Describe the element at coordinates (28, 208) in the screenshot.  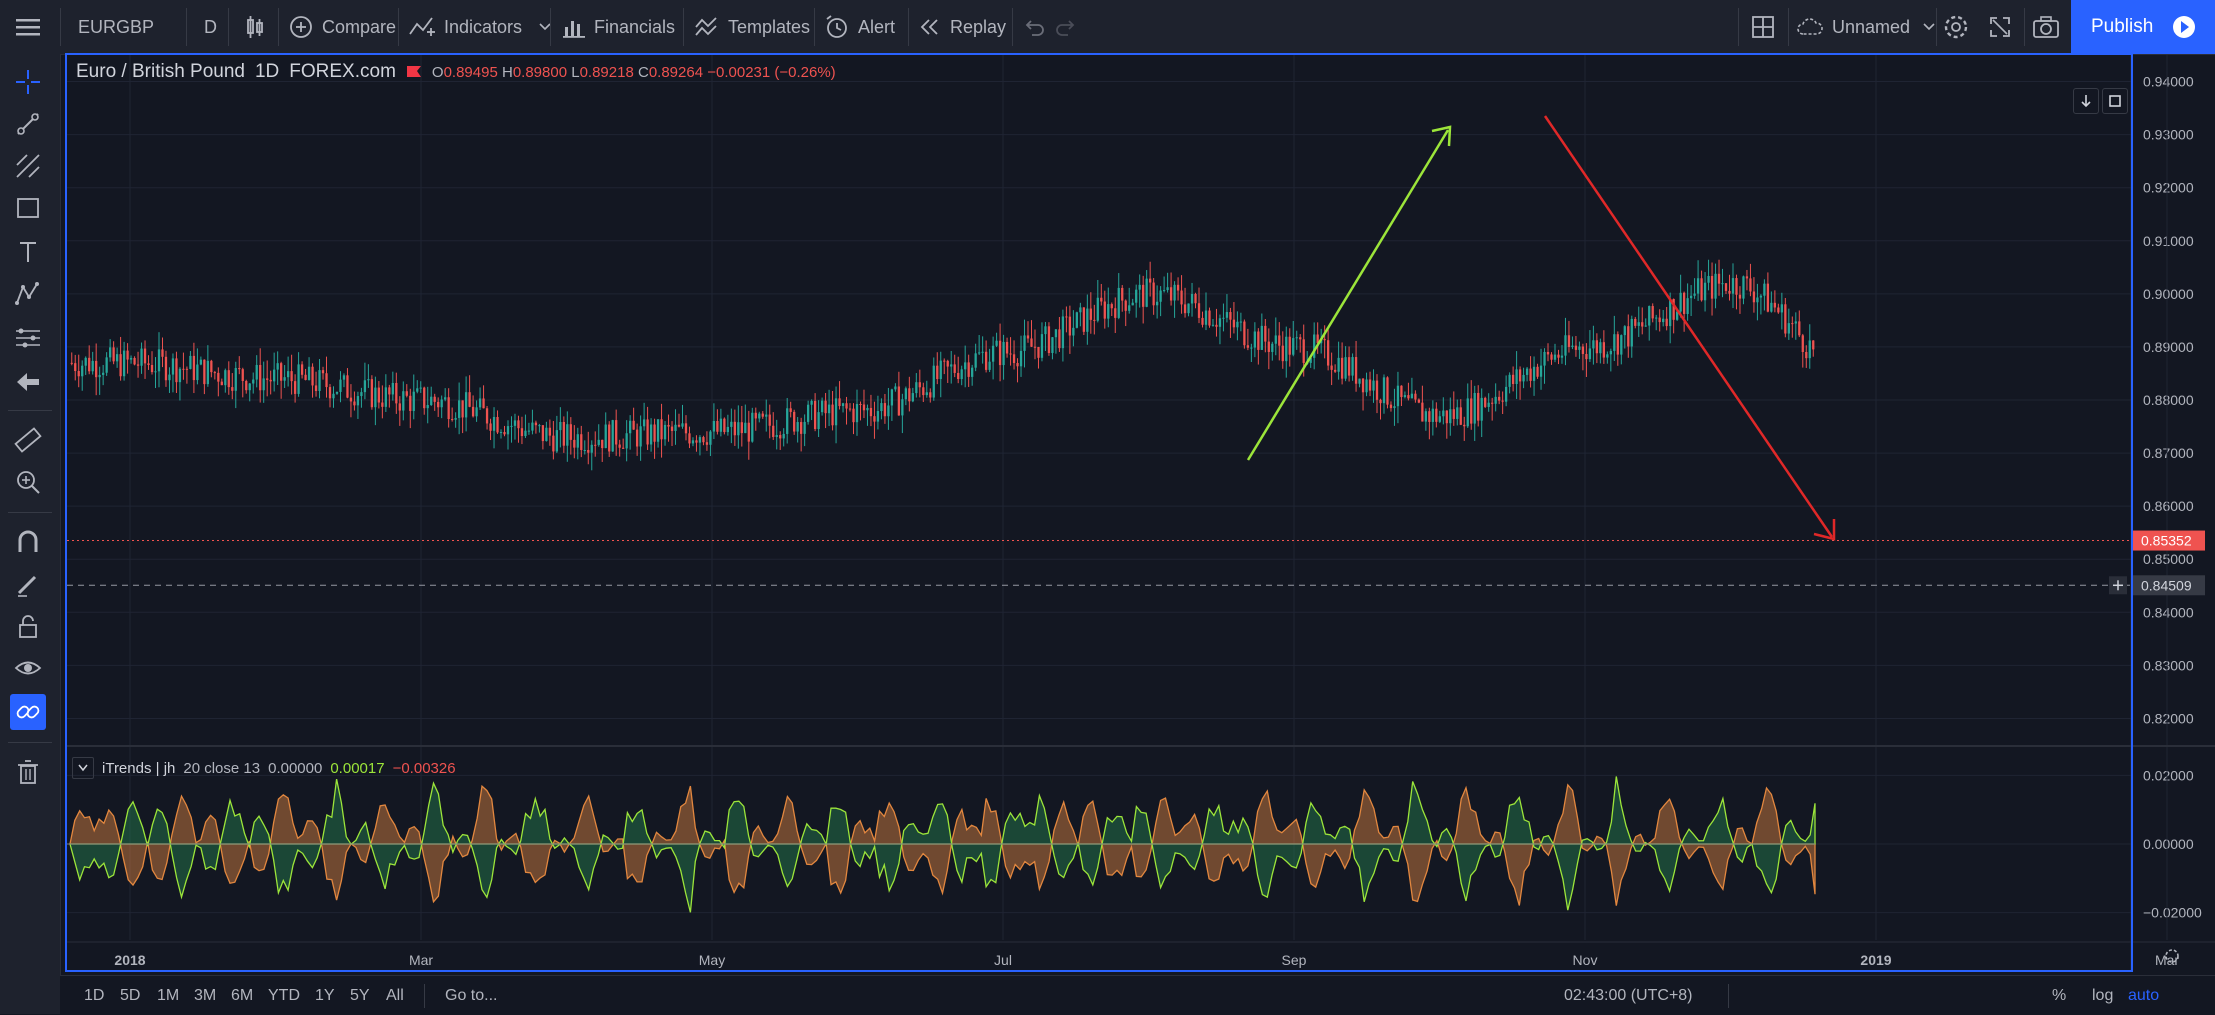
I see `rectangle-icon` at that location.